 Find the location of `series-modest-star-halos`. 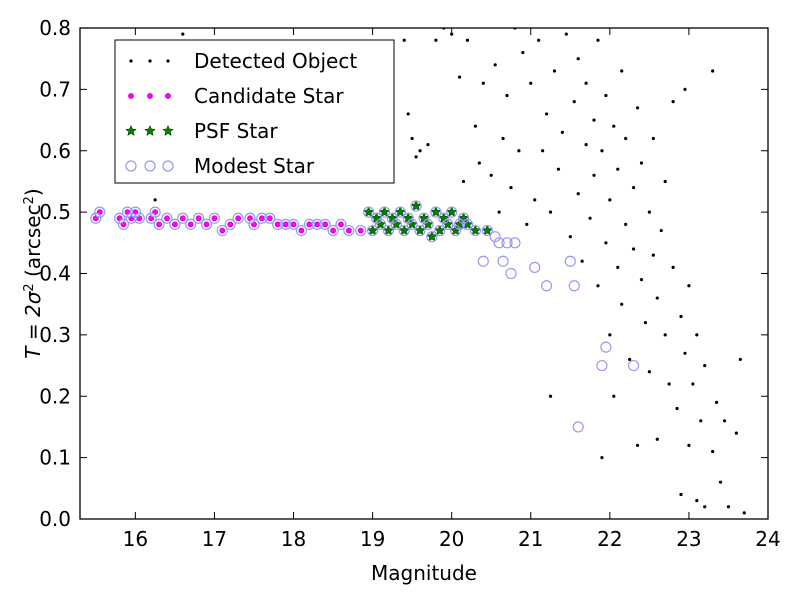

series-modest-star-halos is located at coordinates (291, 221).